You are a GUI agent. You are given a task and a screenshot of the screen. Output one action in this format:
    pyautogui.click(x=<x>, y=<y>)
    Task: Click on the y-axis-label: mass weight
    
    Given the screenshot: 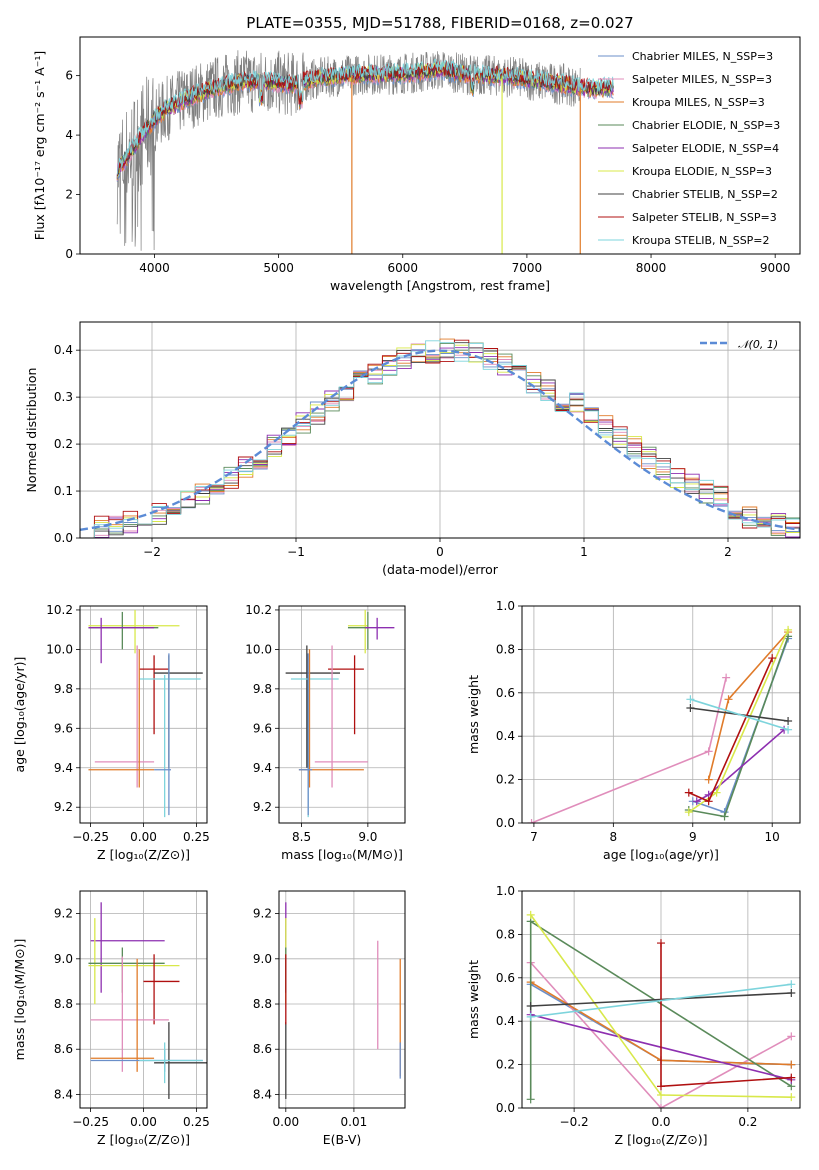 What is the action you would take?
    pyautogui.click(x=473, y=999)
    